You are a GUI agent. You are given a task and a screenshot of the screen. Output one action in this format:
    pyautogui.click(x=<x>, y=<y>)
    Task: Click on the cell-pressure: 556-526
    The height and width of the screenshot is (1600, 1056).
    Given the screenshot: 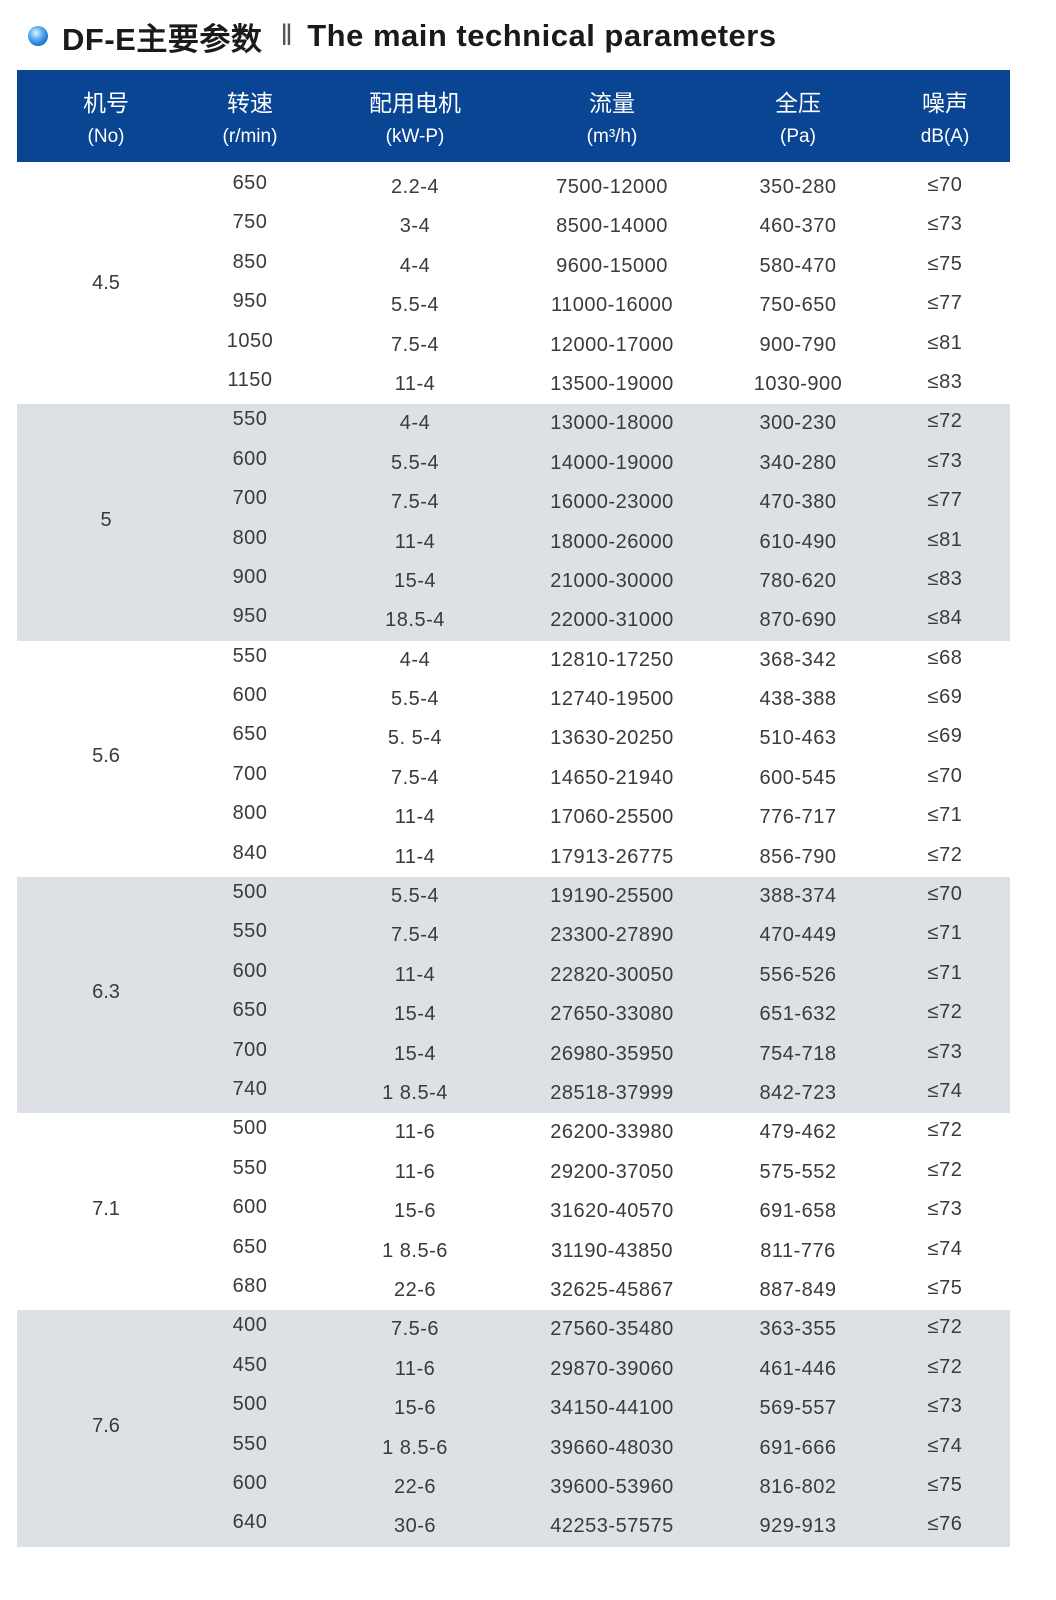 What is the action you would take?
    pyautogui.click(x=798, y=974)
    